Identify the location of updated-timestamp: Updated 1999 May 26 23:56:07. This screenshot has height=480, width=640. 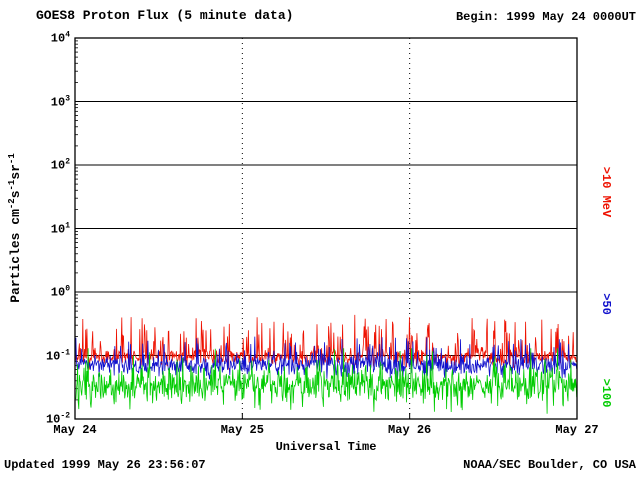
(105, 465).